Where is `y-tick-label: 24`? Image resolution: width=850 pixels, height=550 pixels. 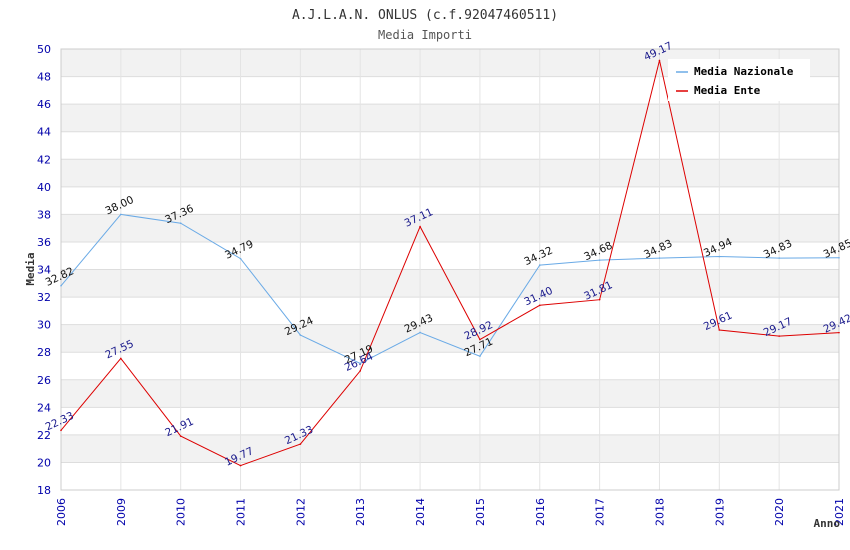 y-tick-label: 24 is located at coordinates (44, 407).